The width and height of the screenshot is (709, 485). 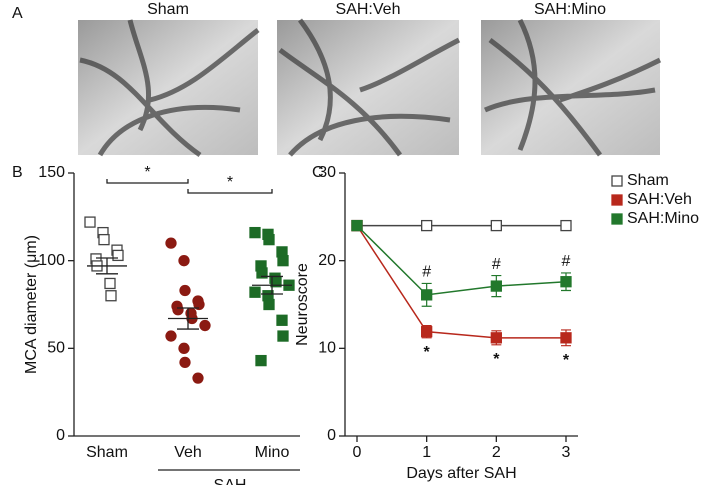 What do you see at coordinates (107, 452) in the screenshot?
I see `x-tick-label: Sham` at bounding box center [107, 452].